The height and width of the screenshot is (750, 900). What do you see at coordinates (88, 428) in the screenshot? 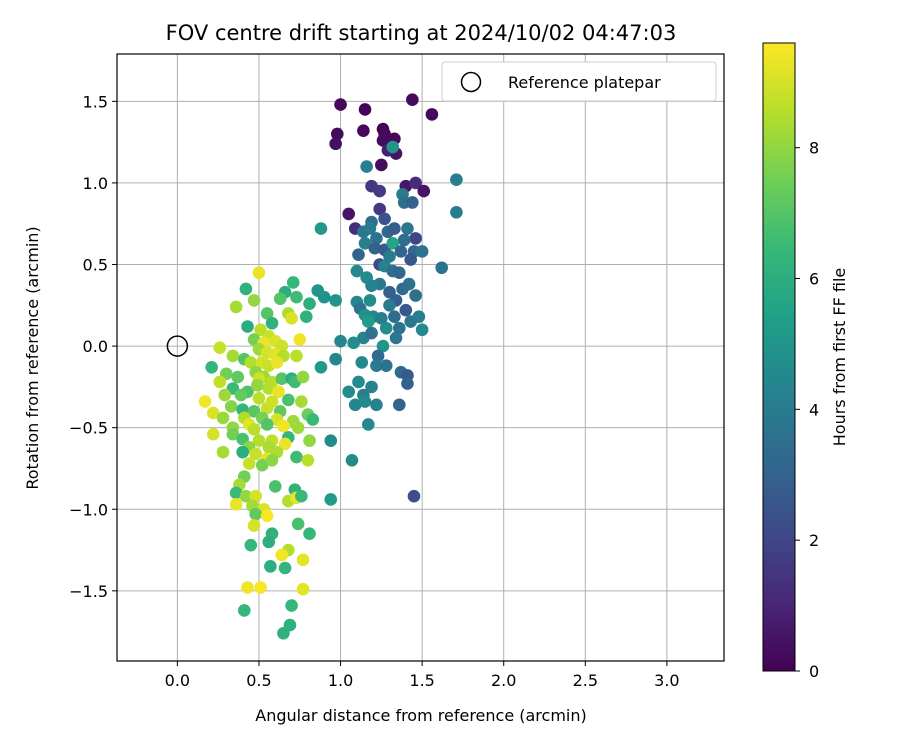
I see `y-tick-label-2: −0.5` at bounding box center [88, 428].